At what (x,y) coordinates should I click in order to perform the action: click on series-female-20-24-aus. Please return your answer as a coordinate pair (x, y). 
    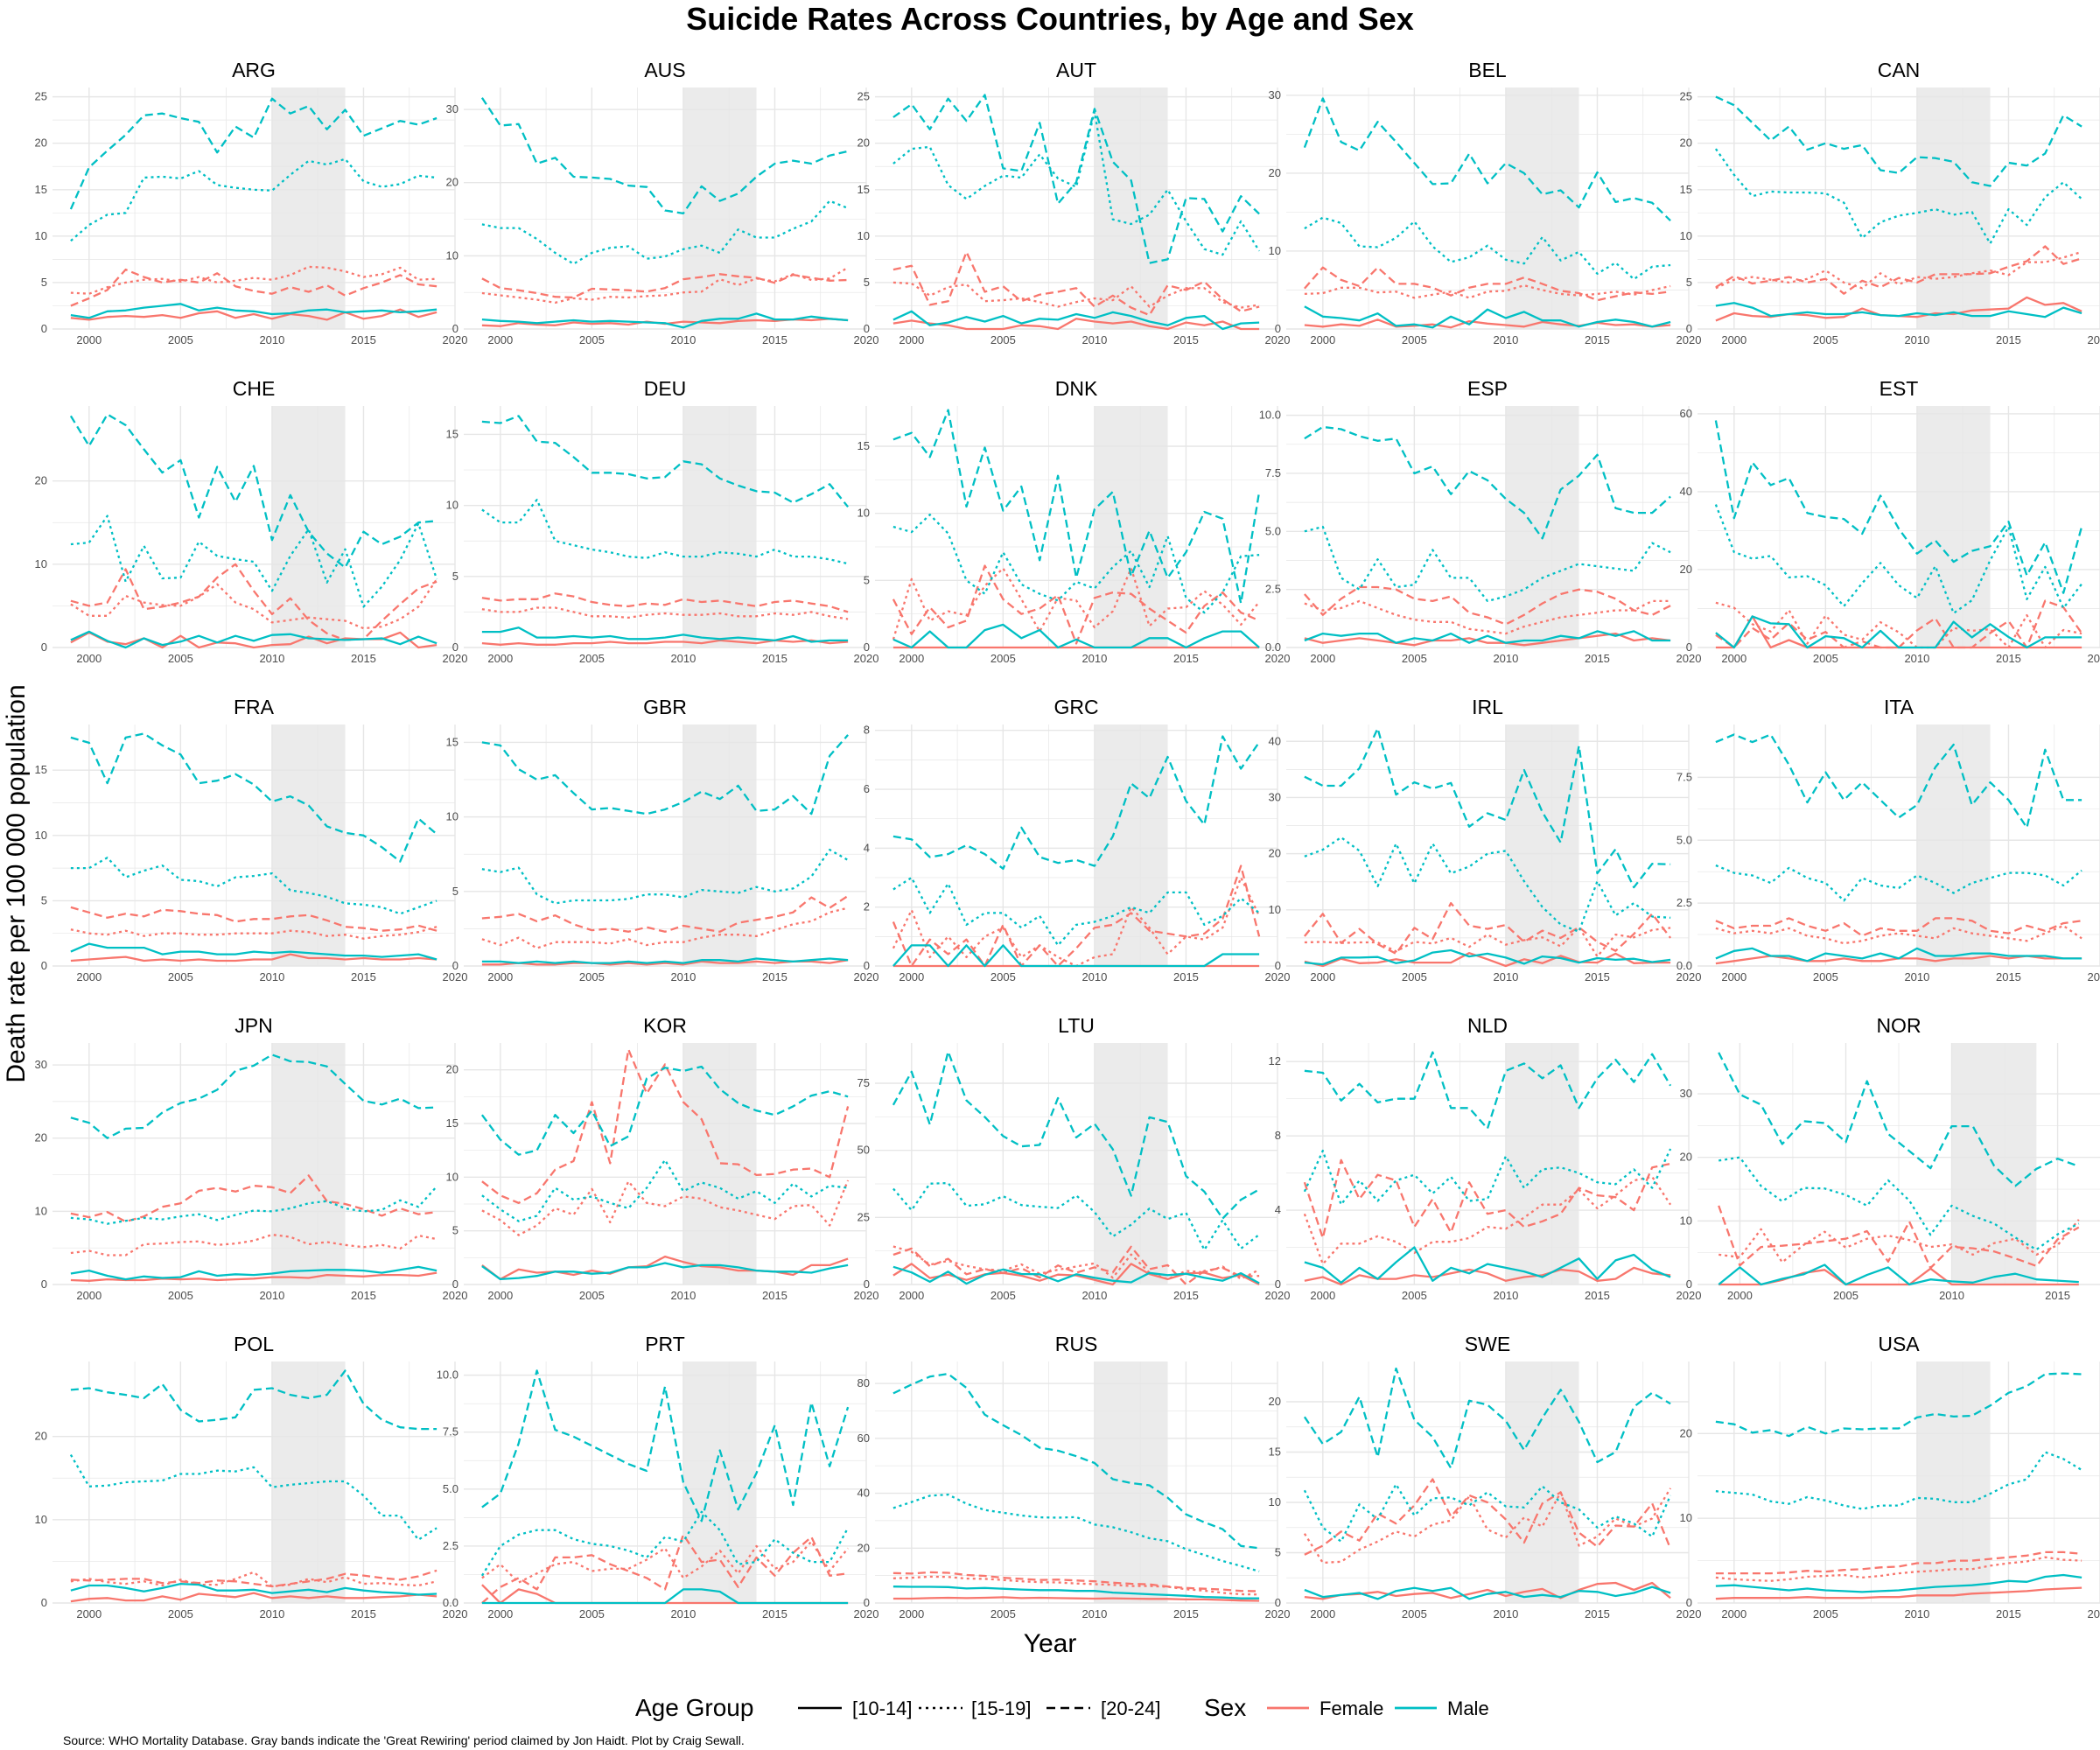
    Looking at the image, I should click on (665, 286).